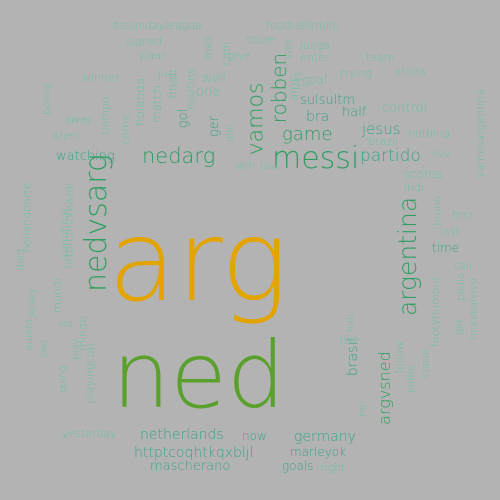 This screenshot has height=500, width=500. What do you see at coordinates (85, 156) in the screenshot?
I see `word: watching` at bounding box center [85, 156].